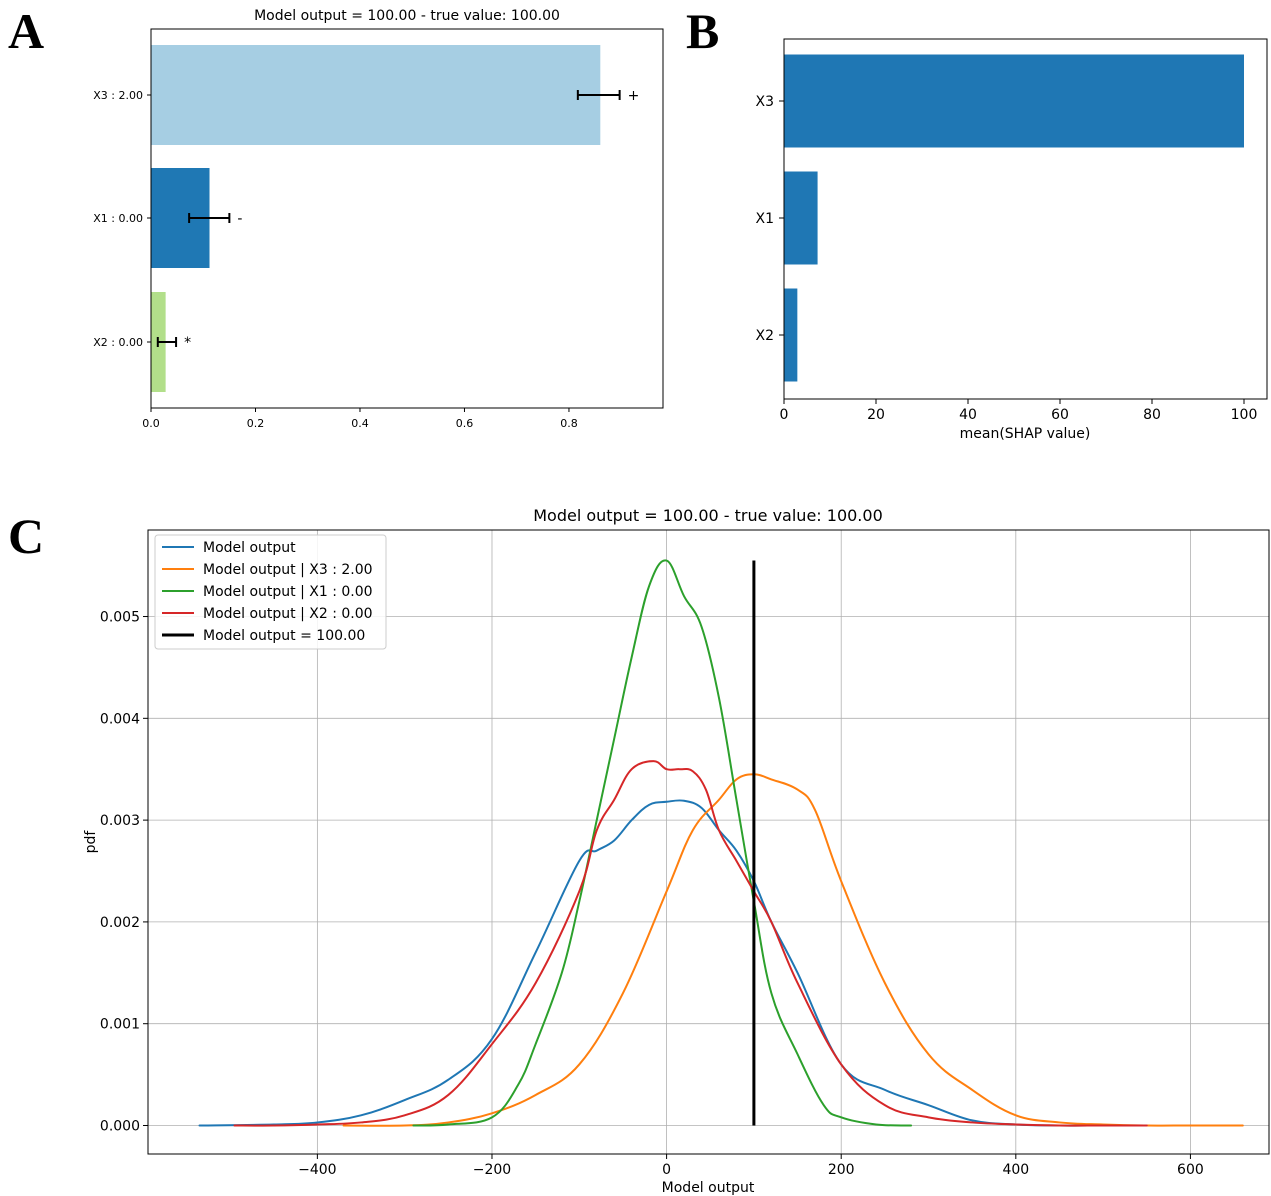 Image resolution: width=1271 pixels, height=1196 pixels. What do you see at coordinates (256, 423) in the screenshot?
I see `panel-a-xtick-label: 0.2` at bounding box center [256, 423].